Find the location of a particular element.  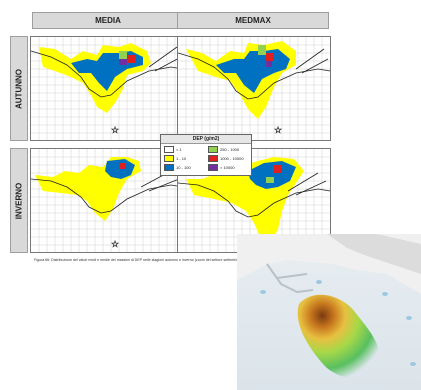

map-inverno-media: ☆ is located at coordinates (107, 200).